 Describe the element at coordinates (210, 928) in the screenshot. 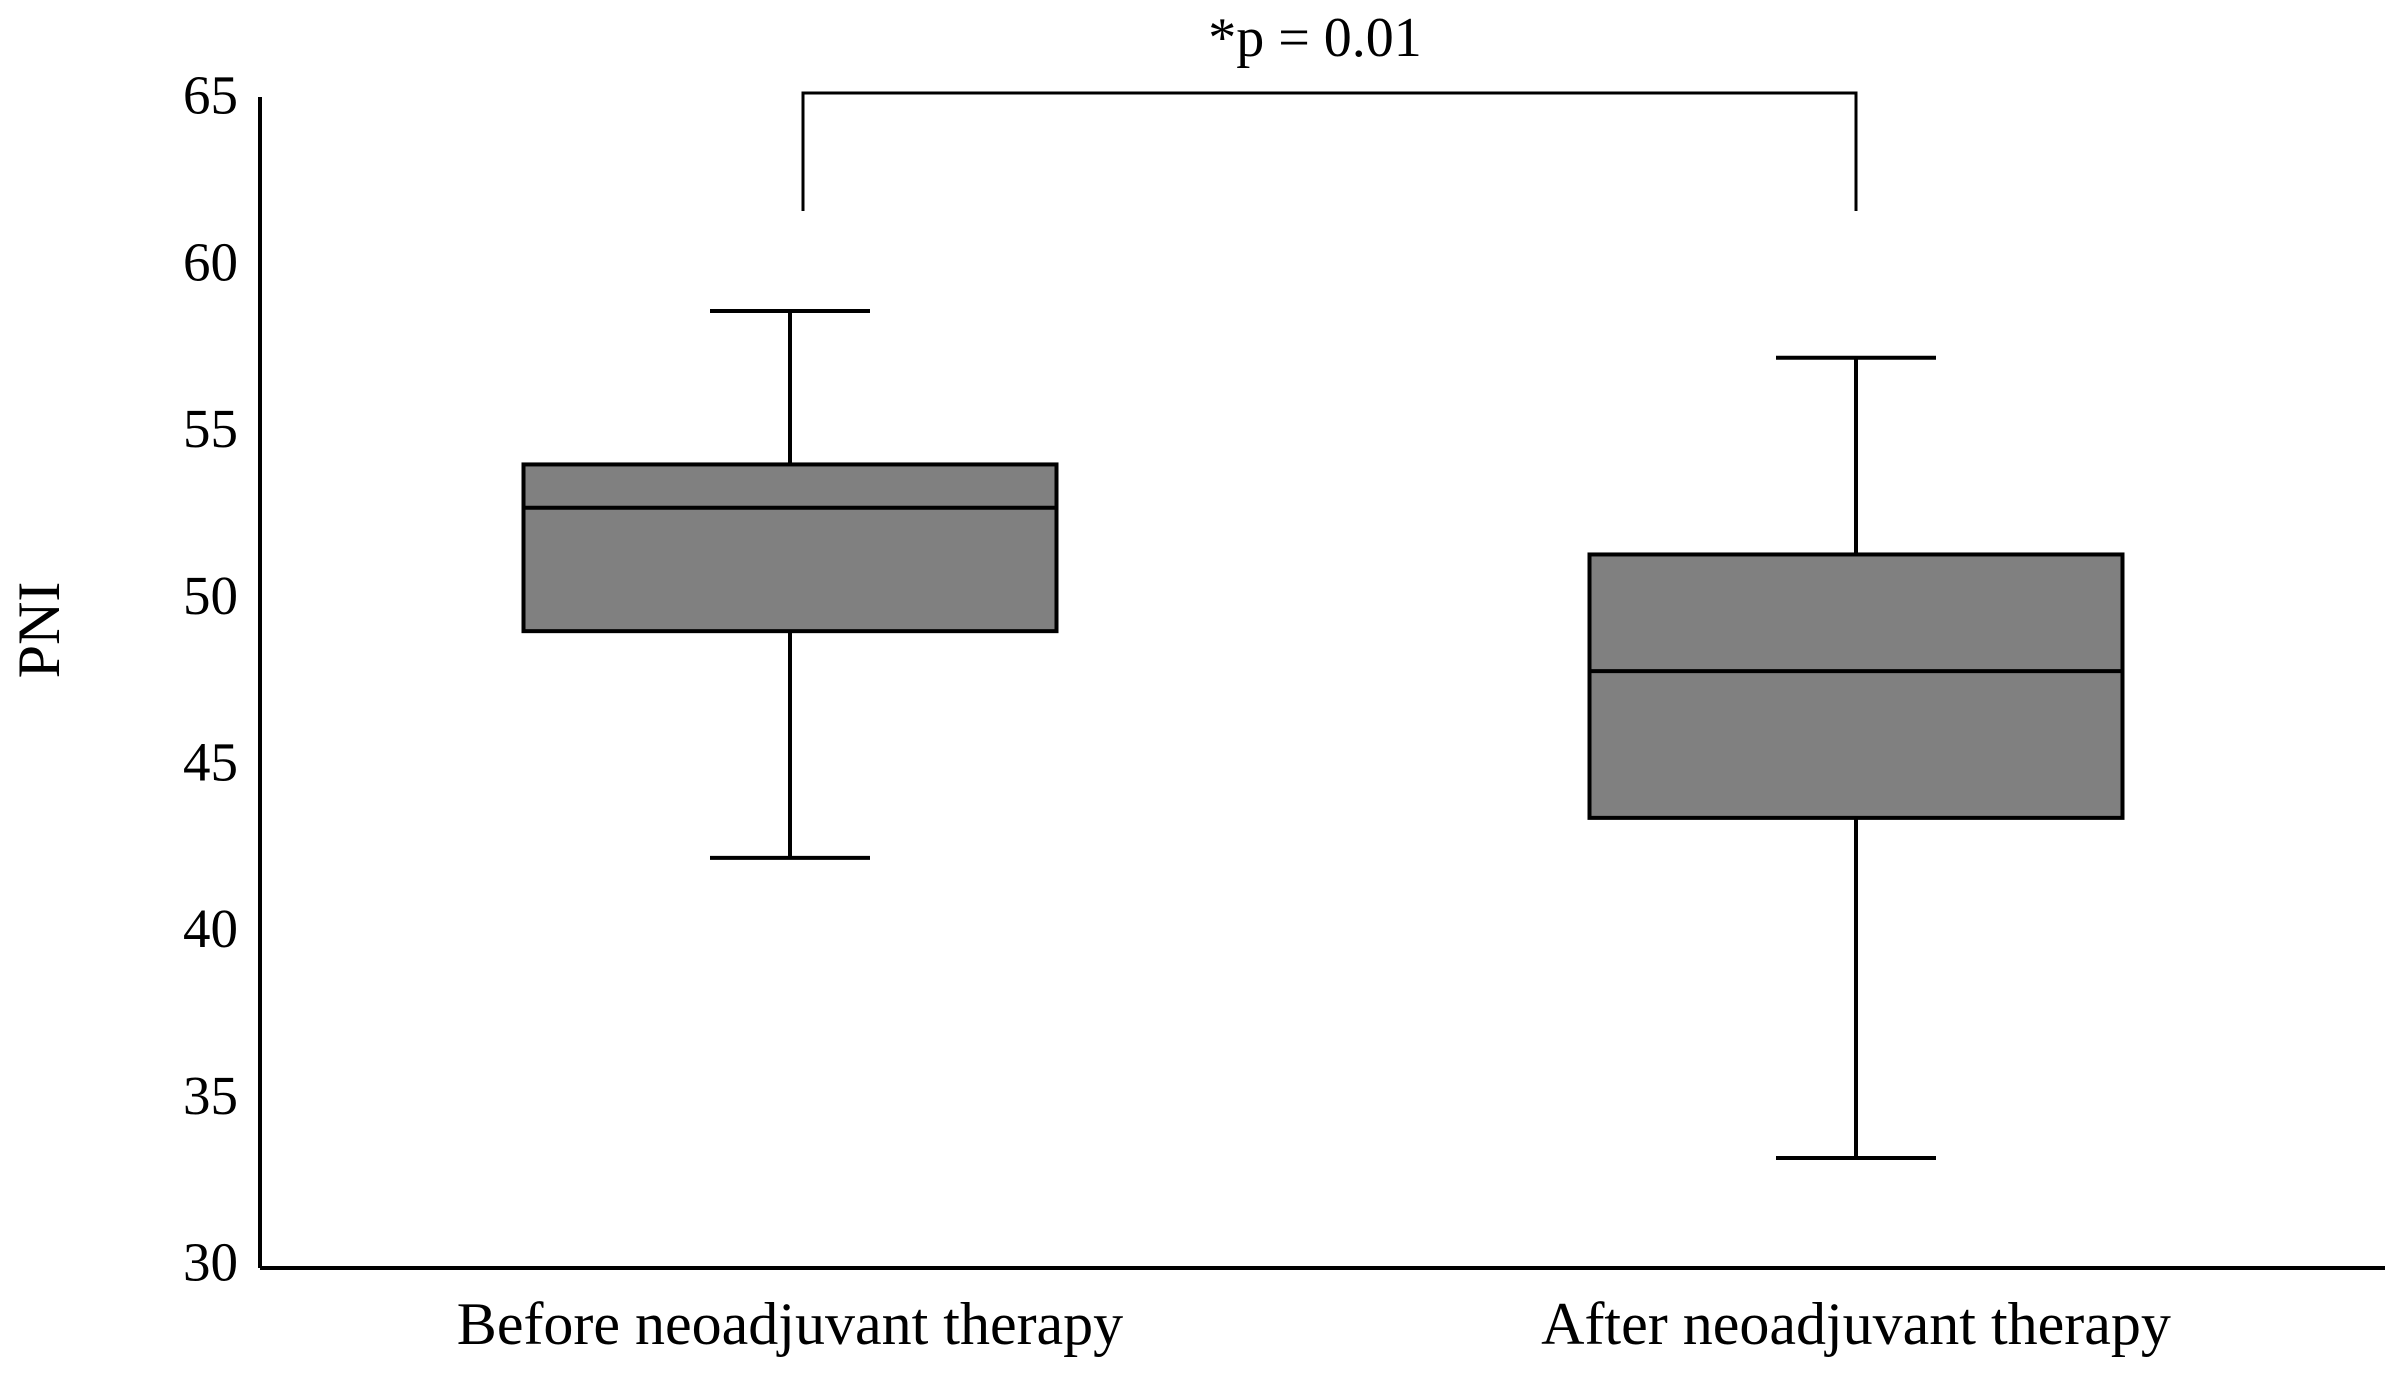

I see `y-tick-label: 40` at that location.